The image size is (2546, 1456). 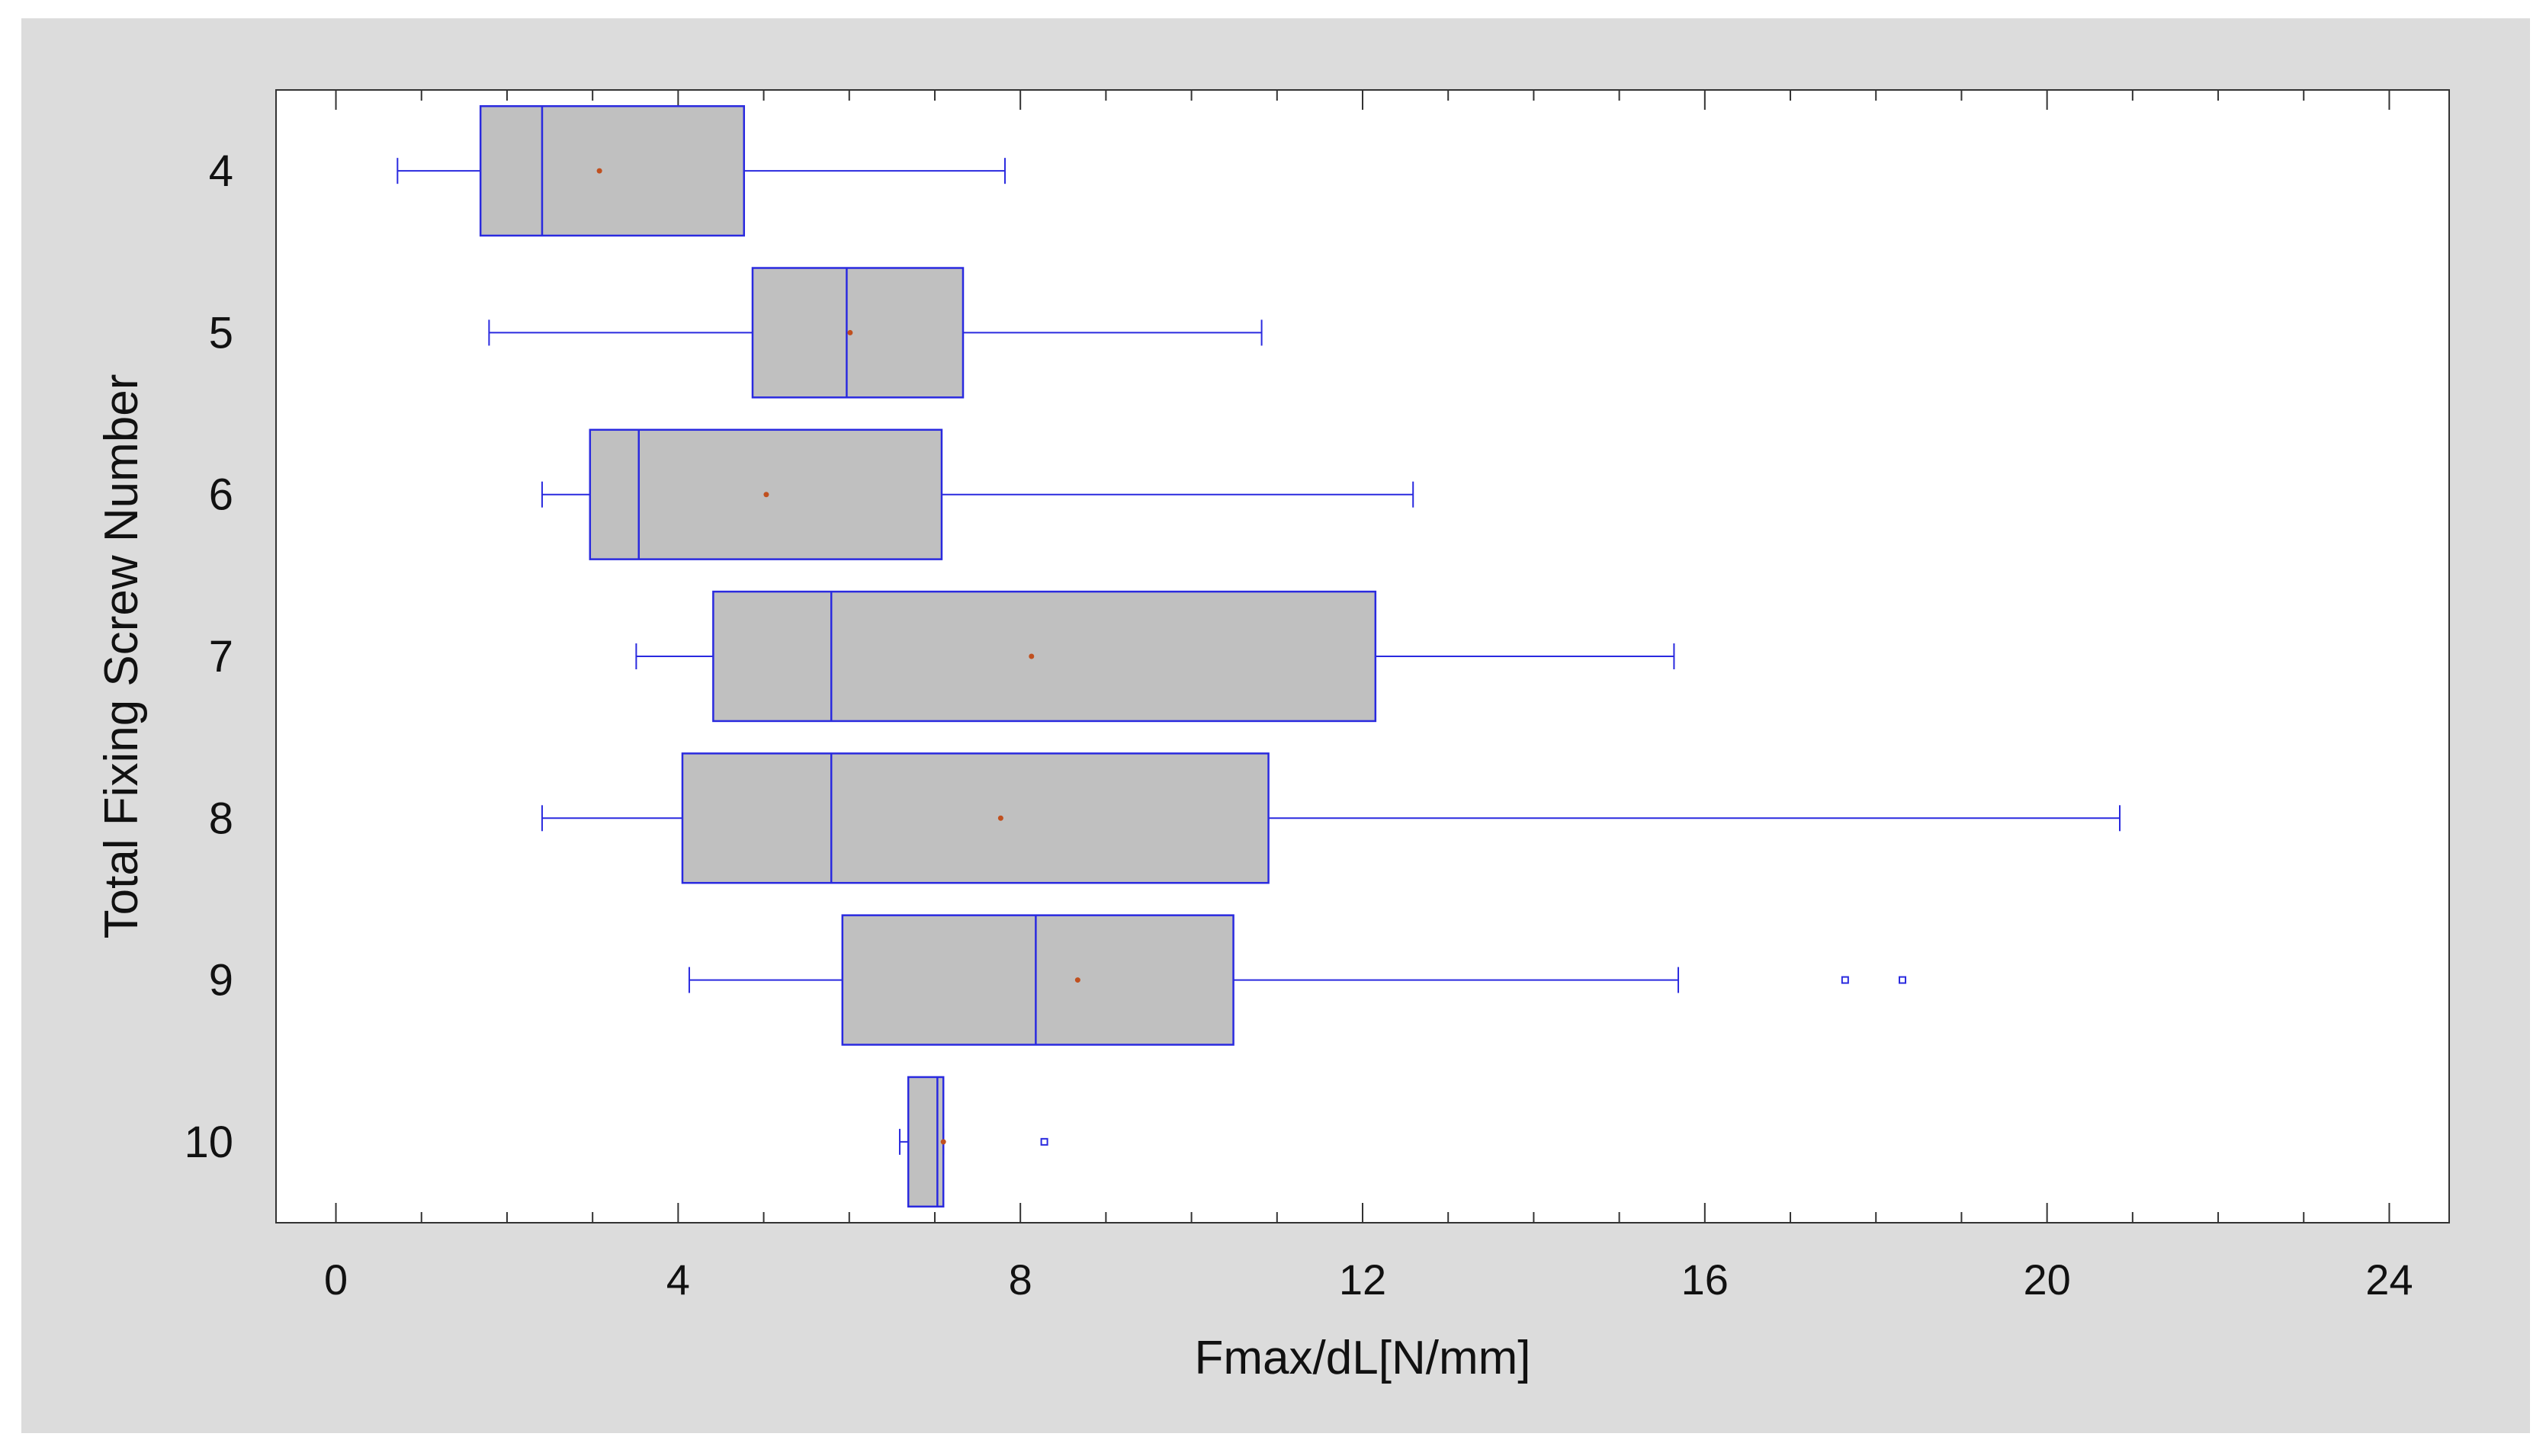 I want to click on x-axis-tick-labels: 0 4 8 12 16 20 24, so click(x=1368, y=1280).